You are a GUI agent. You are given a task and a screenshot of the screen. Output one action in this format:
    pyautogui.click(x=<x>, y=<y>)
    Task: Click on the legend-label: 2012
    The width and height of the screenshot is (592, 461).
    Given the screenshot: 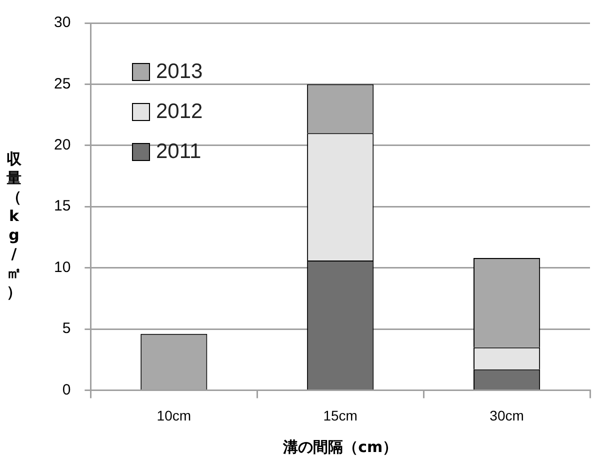 What is the action you would take?
    pyautogui.click(x=179, y=112)
    